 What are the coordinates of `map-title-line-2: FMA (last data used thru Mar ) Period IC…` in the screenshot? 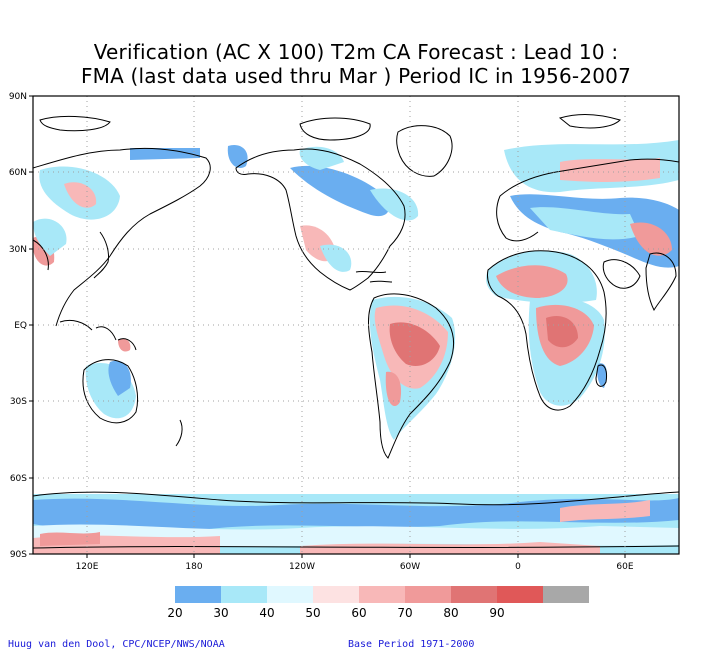 It's located at (356, 76).